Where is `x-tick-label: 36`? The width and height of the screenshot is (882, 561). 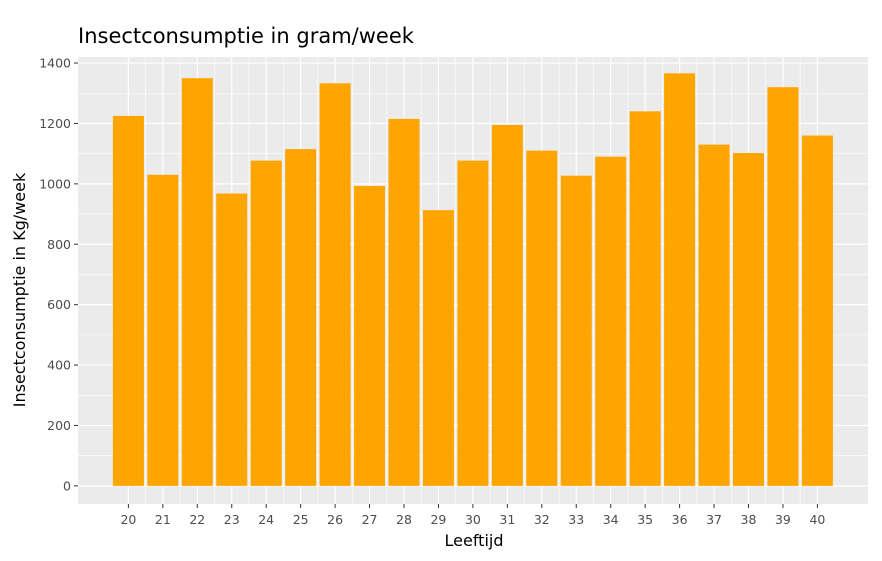 x-tick-label: 36 is located at coordinates (680, 519).